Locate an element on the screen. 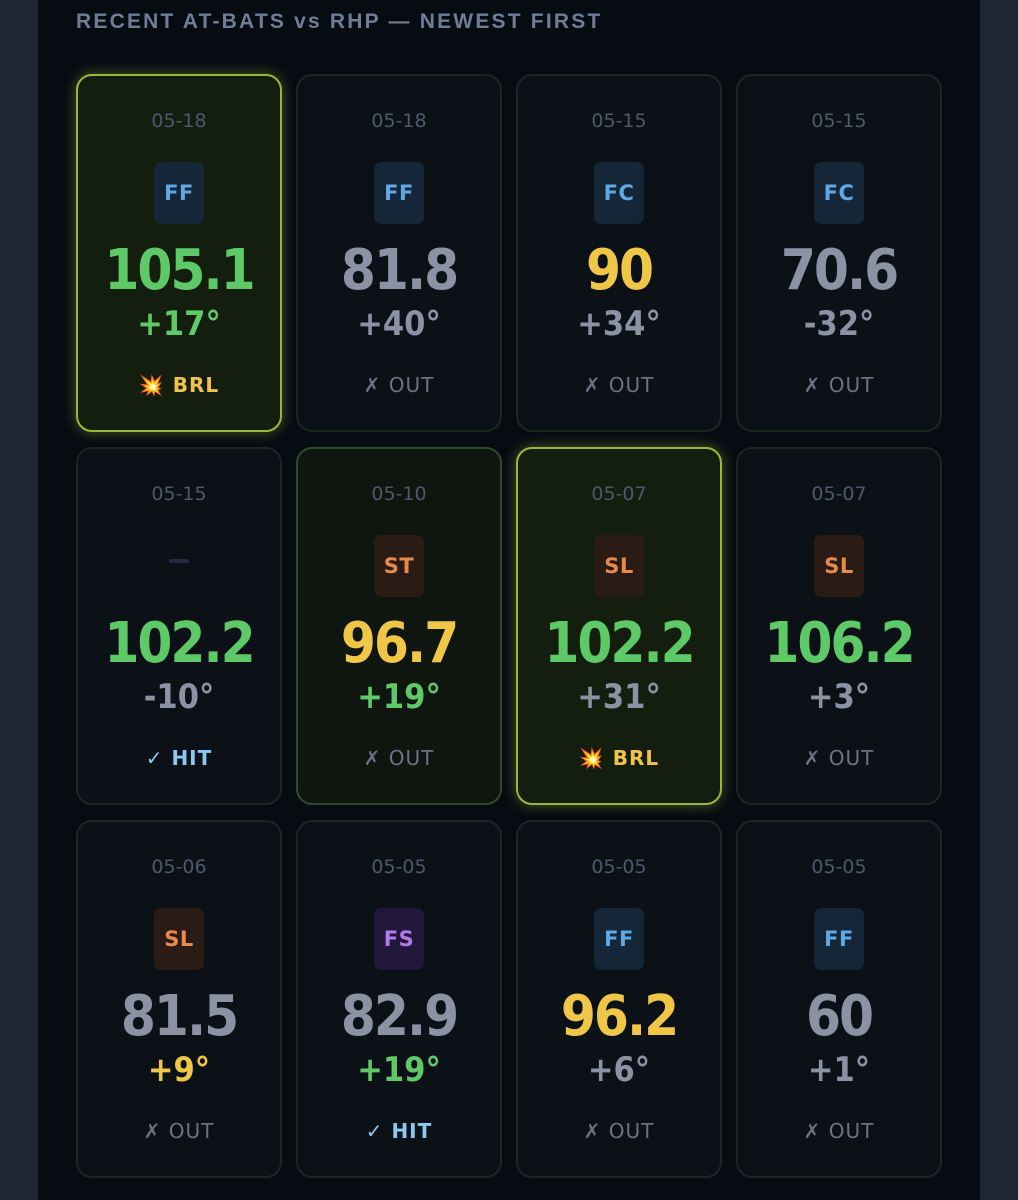 The height and width of the screenshot is (1200, 1018). at-bat-card: 05-15 FC 90 +34° ✗ OUT is located at coordinates (619, 253).